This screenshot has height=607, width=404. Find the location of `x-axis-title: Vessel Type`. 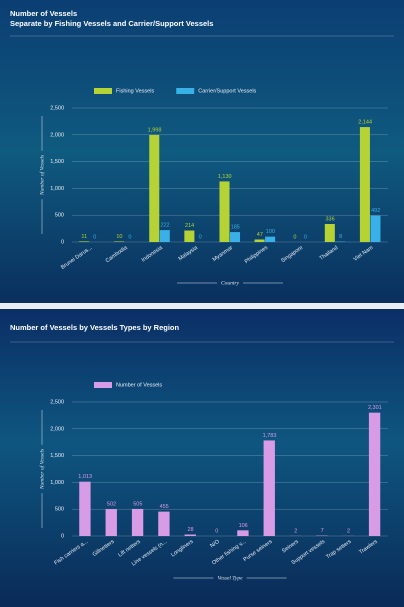

x-axis-title: Vessel Type is located at coordinates (230, 578).